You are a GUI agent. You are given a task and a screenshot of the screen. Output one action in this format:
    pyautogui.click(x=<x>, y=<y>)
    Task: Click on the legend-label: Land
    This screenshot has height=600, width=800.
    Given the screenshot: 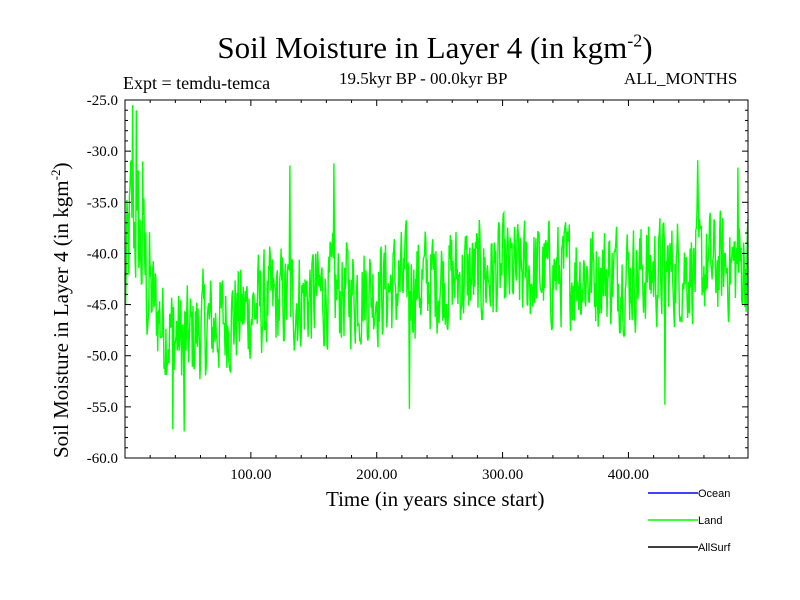 What is the action you would take?
    pyautogui.click(x=710, y=521)
    